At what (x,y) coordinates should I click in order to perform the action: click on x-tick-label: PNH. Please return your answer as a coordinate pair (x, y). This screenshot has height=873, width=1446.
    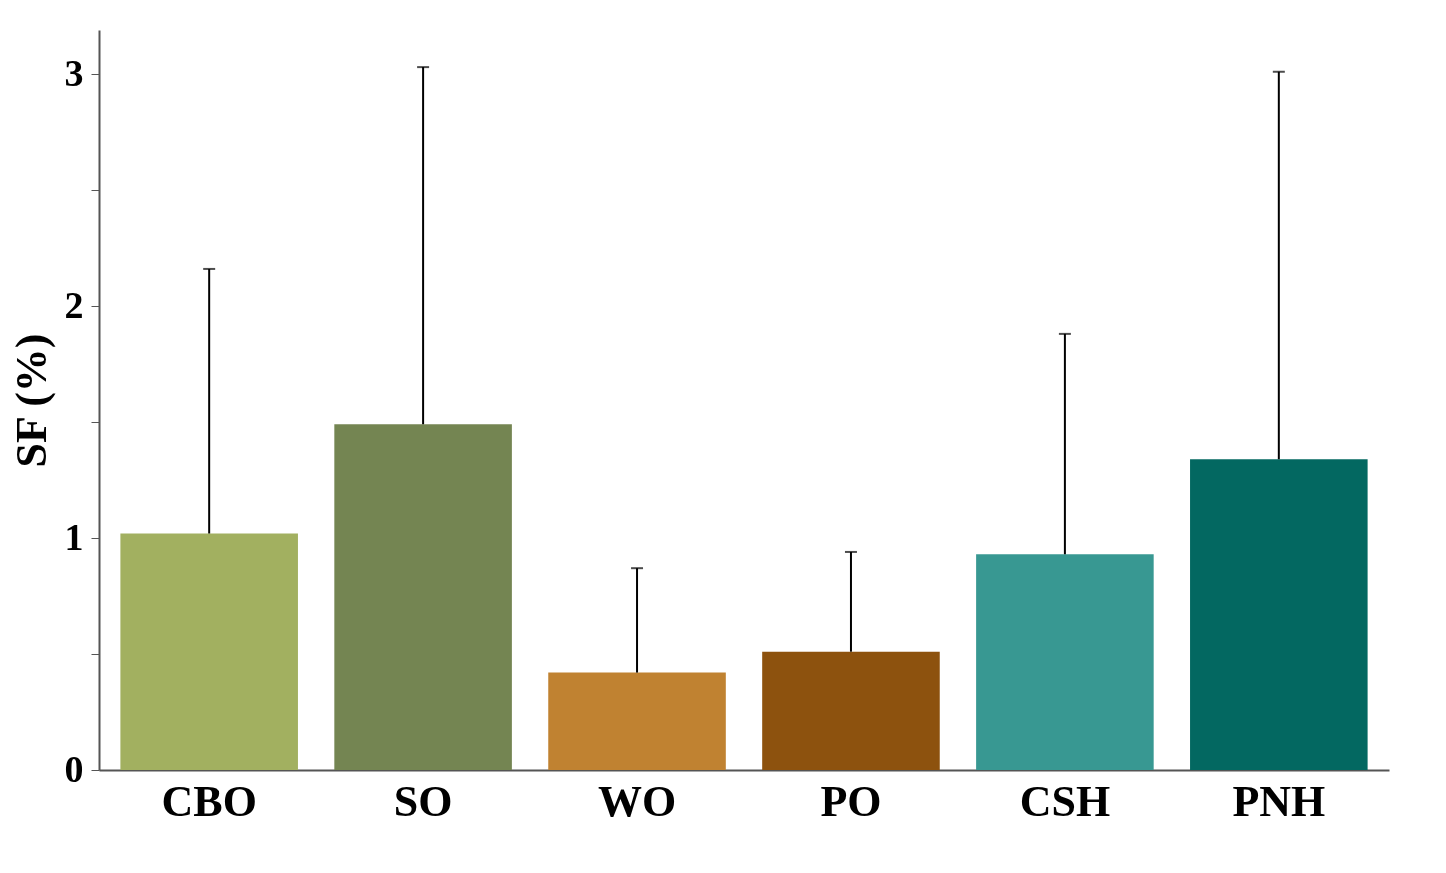
    Looking at the image, I should click on (1279, 801).